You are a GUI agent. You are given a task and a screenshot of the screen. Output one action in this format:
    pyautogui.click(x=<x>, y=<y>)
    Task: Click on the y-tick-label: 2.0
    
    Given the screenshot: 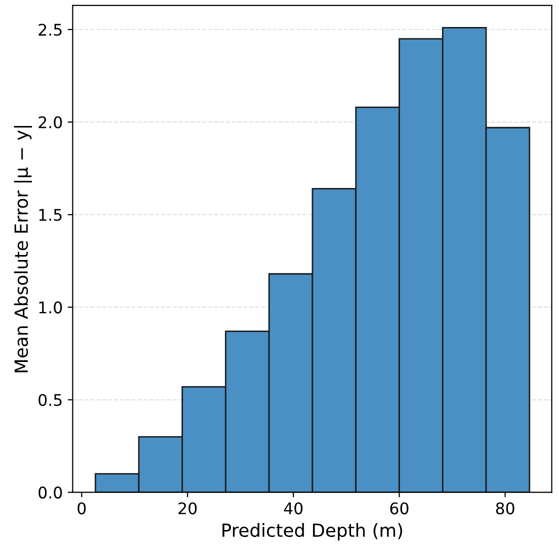 What is the action you would take?
    pyautogui.click(x=50, y=122)
    